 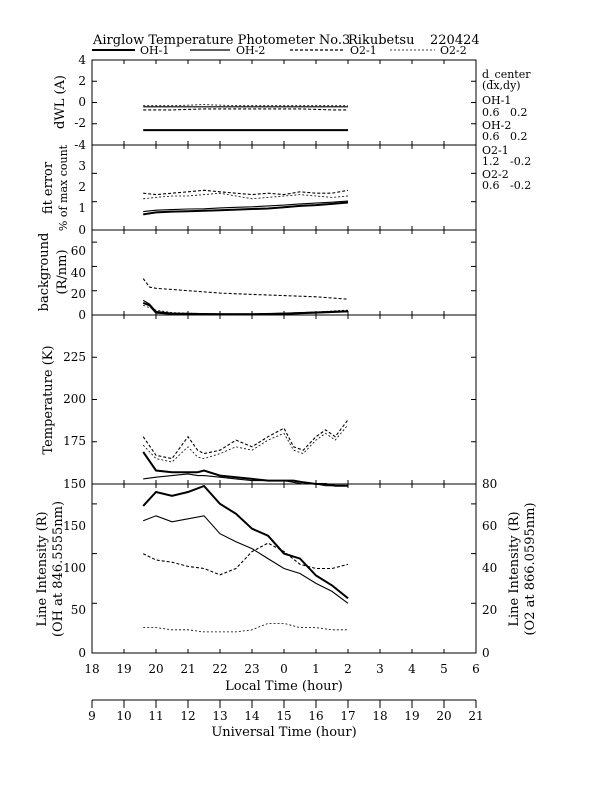 What do you see at coordinates (74, 484) in the screenshot?
I see `temp-ytick-150: 150` at bounding box center [74, 484].